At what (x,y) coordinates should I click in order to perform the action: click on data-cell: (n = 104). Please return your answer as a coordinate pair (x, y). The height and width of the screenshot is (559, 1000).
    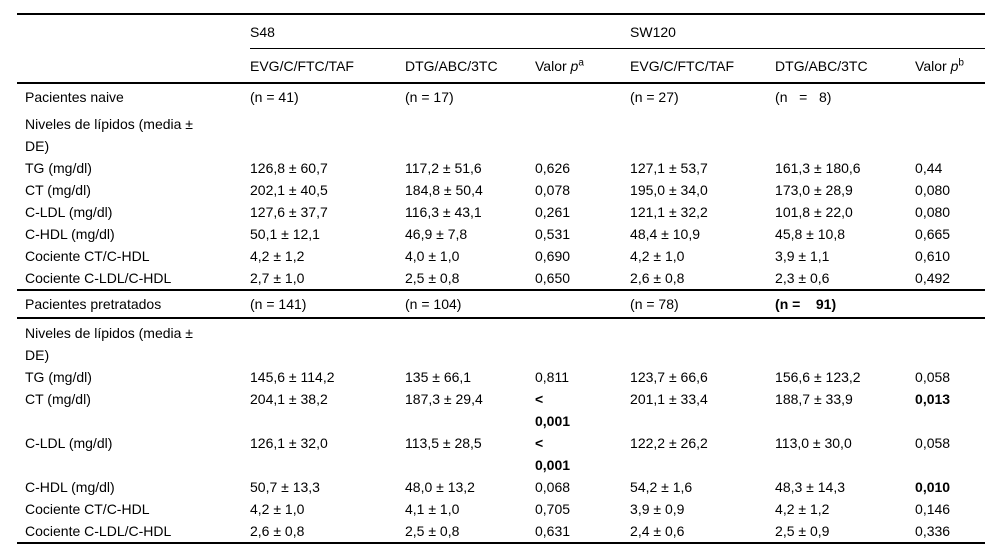
    Looking at the image, I should click on (470, 304).